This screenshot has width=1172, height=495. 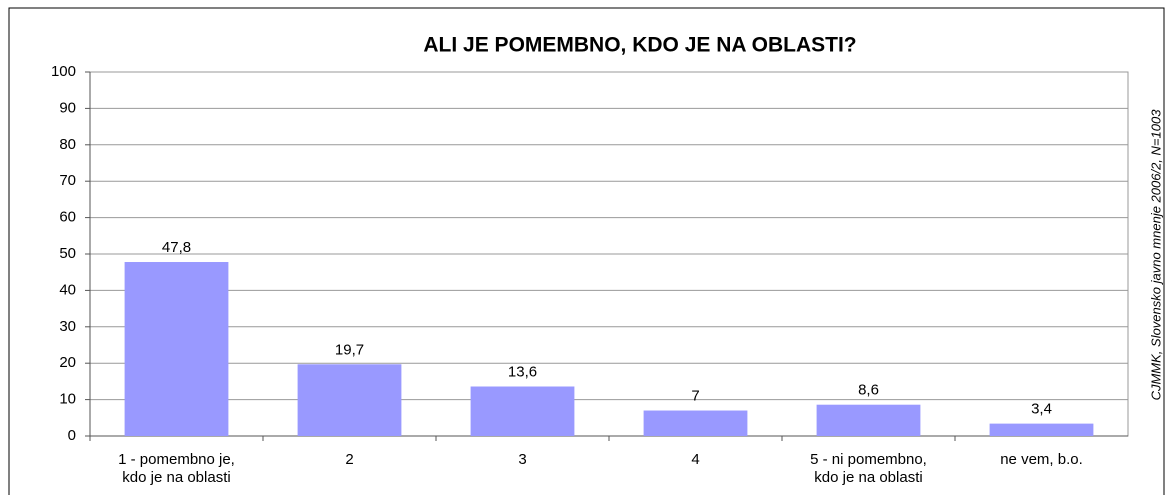 I want to click on x-tick-label: 3, so click(x=522, y=459).